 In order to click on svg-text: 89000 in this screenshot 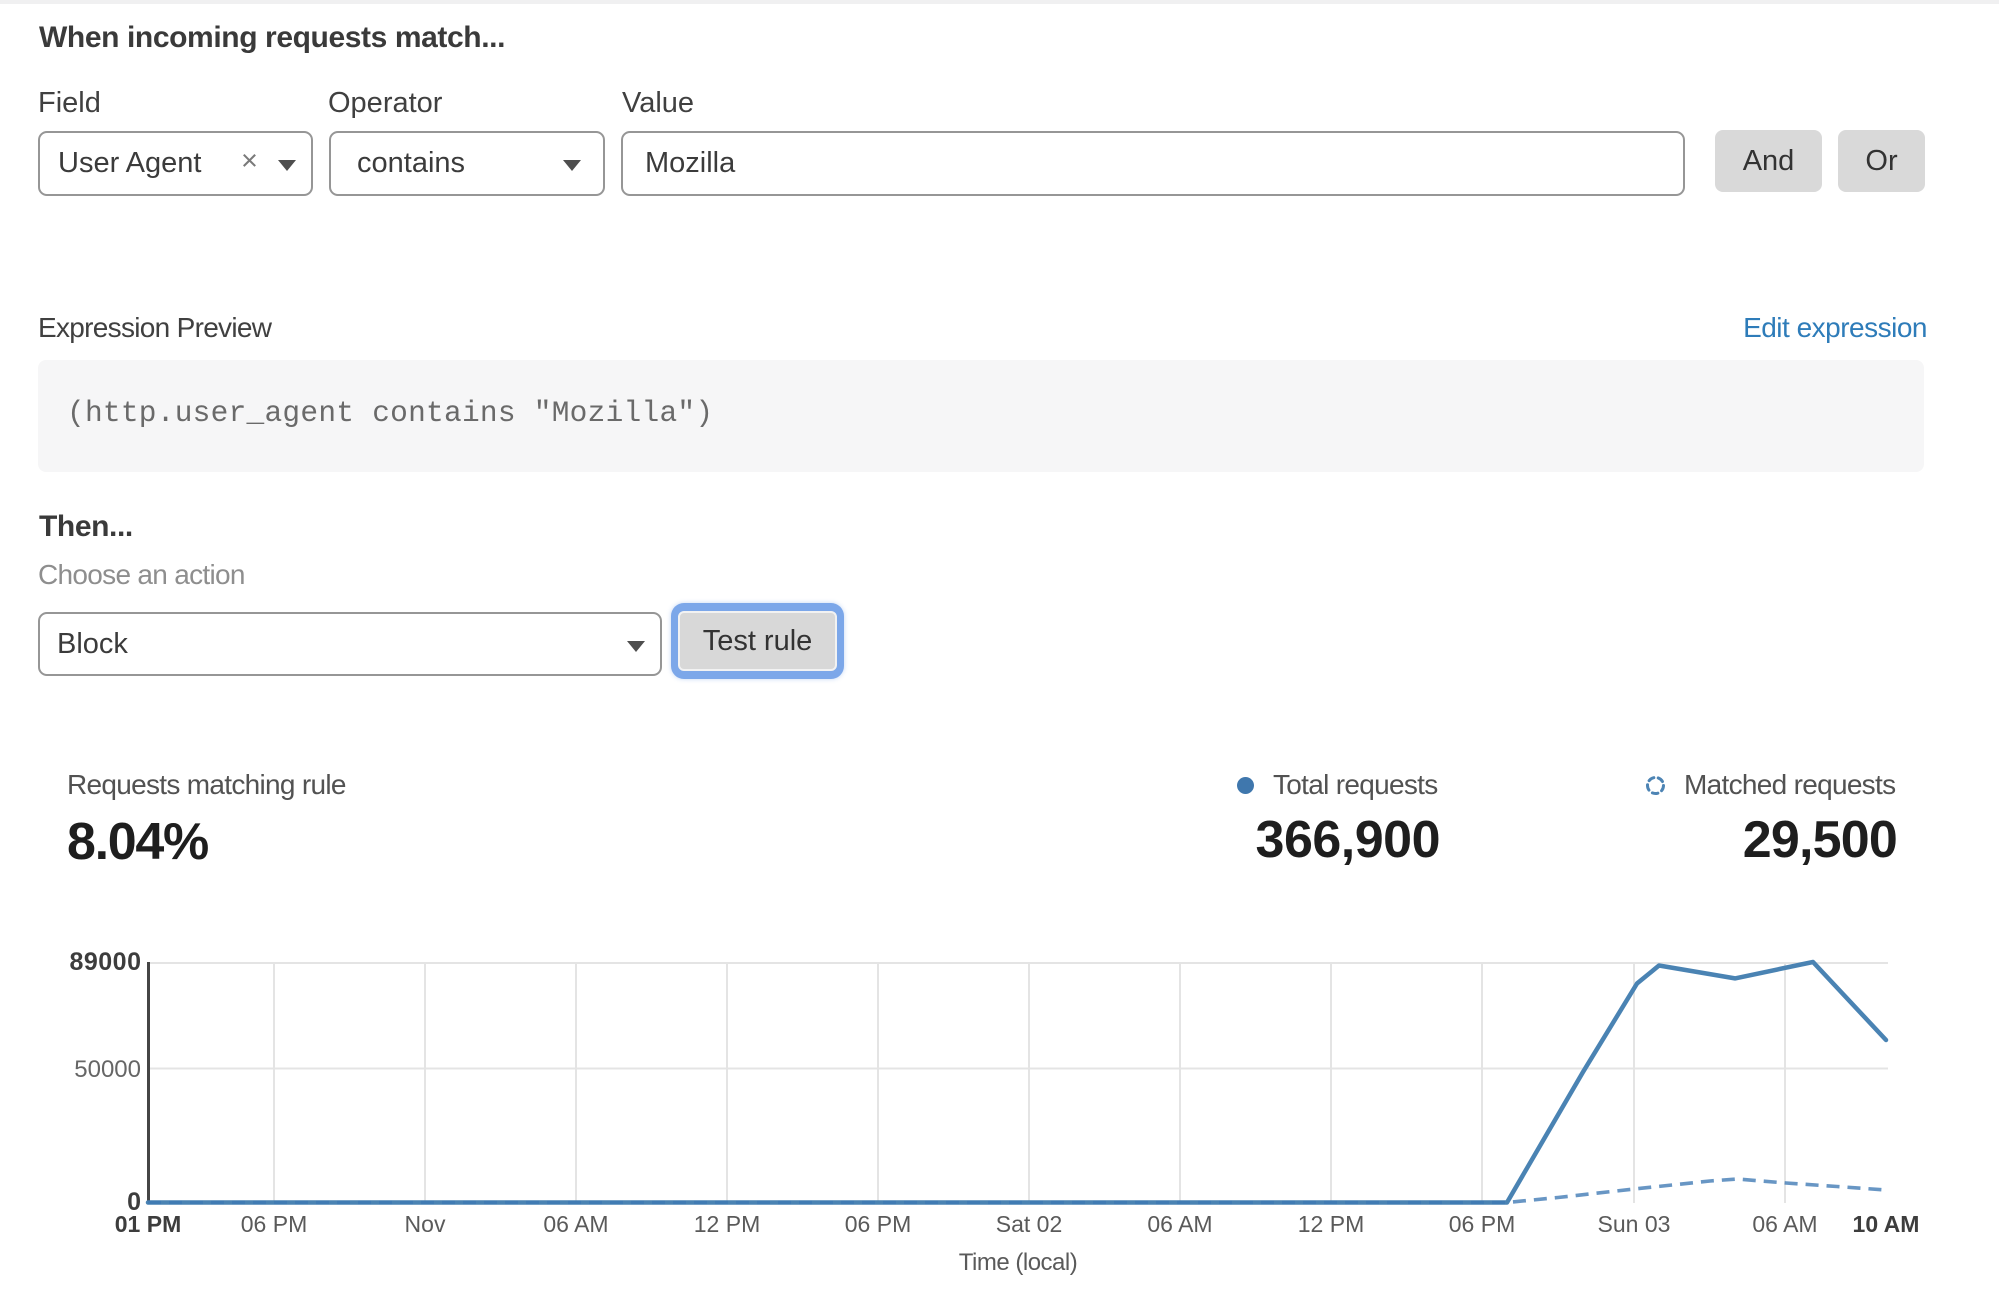, I will do `click(105, 962)`.